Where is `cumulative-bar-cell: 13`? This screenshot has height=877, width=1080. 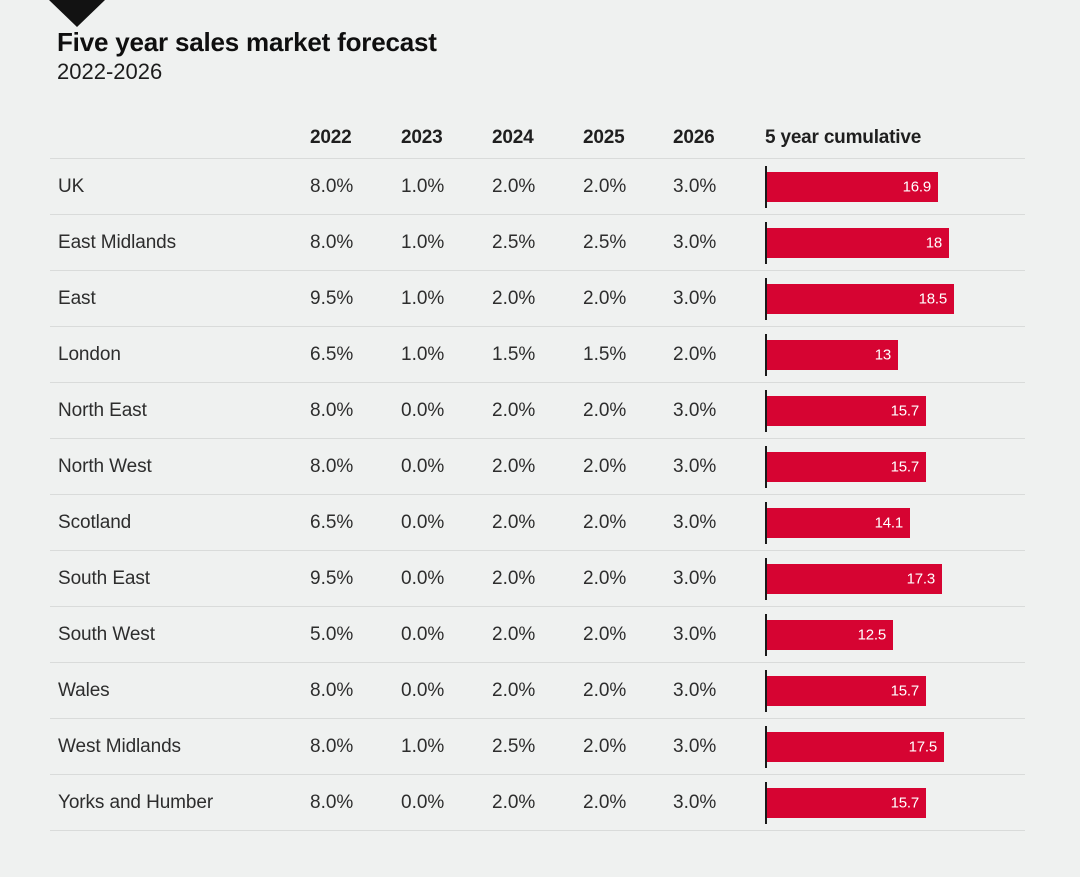 cumulative-bar-cell: 13 is located at coordinates (895, 354).